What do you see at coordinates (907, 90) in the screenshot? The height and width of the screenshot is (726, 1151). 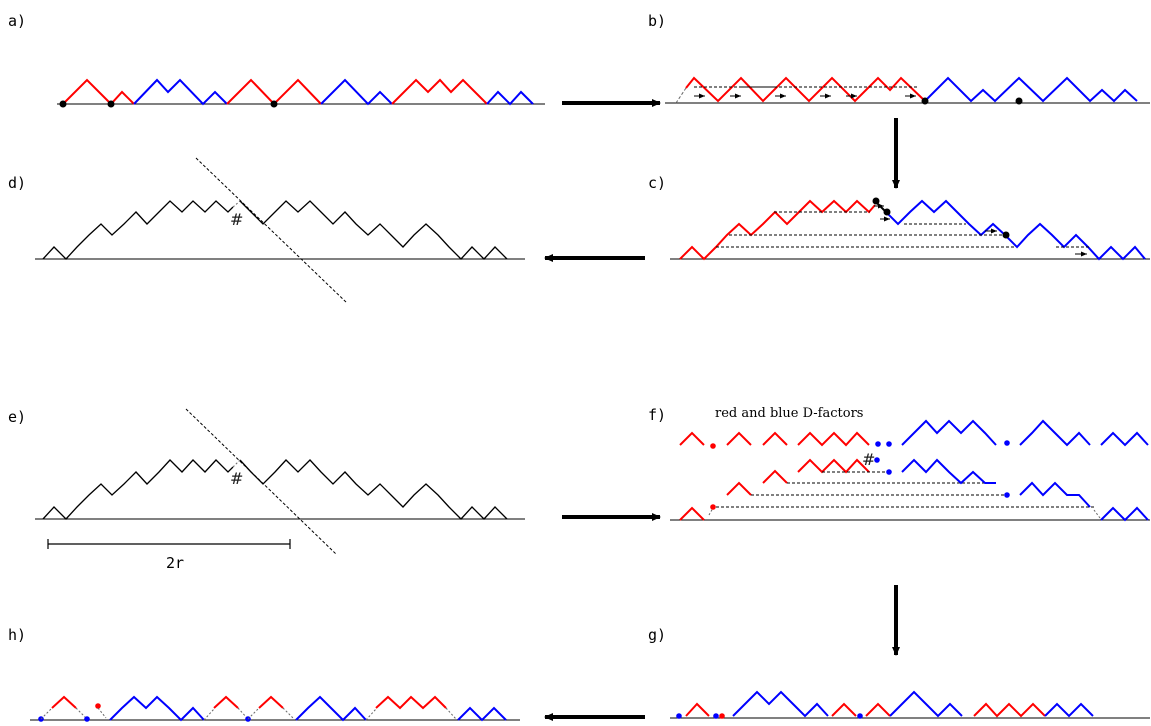 I see `panel-b` at bounding box center [907, 90].